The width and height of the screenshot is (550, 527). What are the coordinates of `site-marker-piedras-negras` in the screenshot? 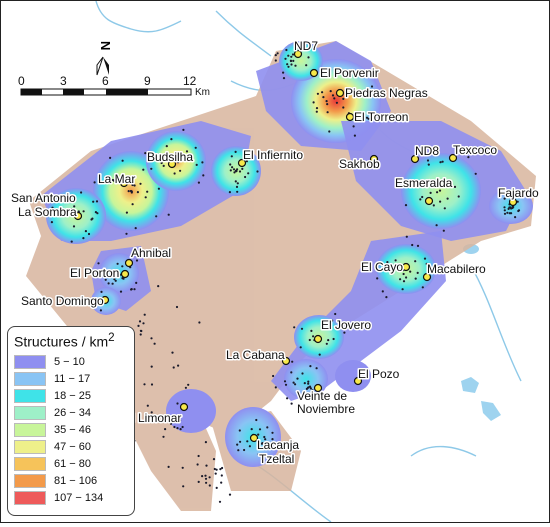 It's located at (340, 93).